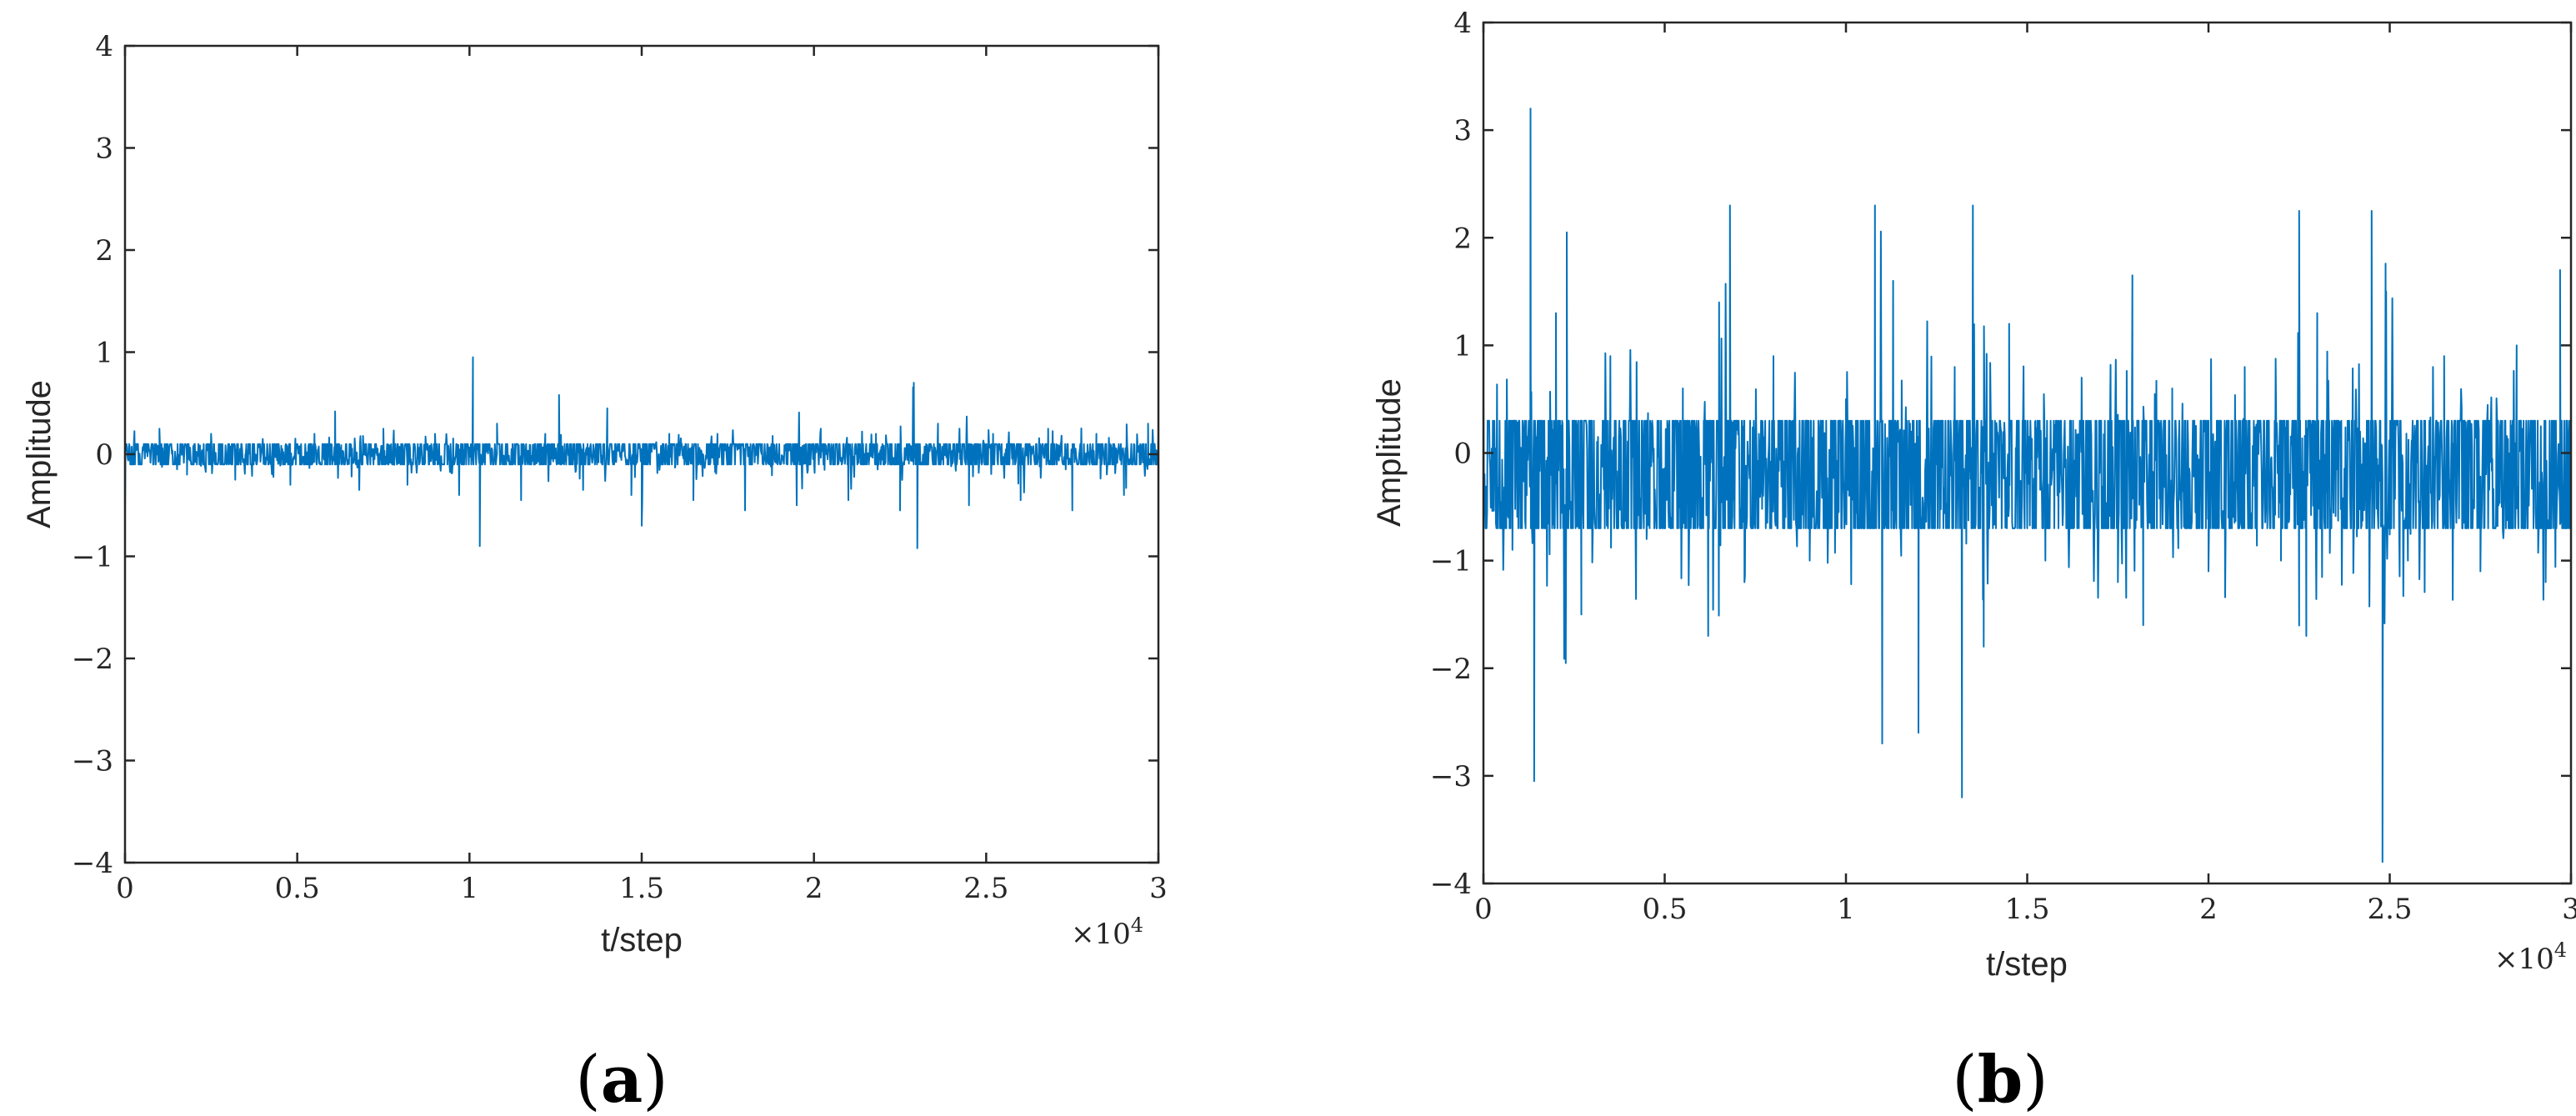  I want to click on caption-a: (a), so click(622, 1079).